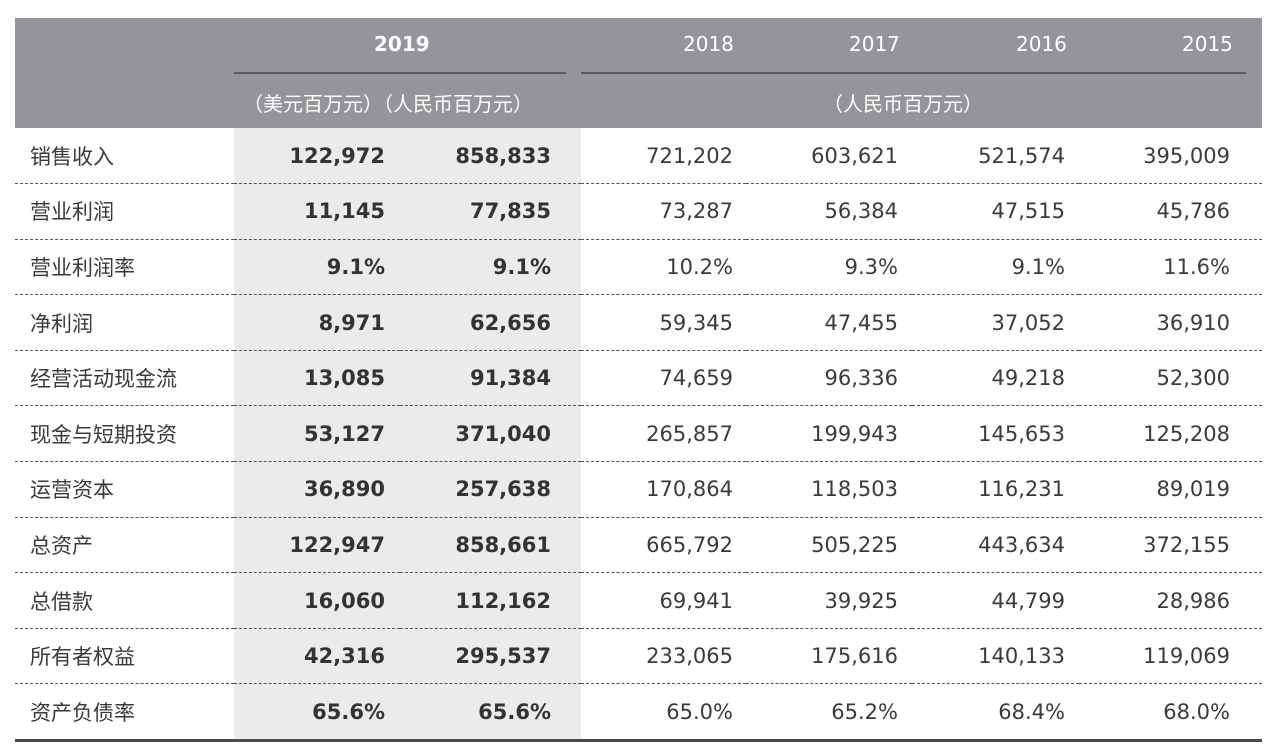 This screenshot has height=751, width=1273. What do you see at coordinates (124, 600) in the screenshot?
I see `row-label: 总借款` at bounding box center [124, 600].